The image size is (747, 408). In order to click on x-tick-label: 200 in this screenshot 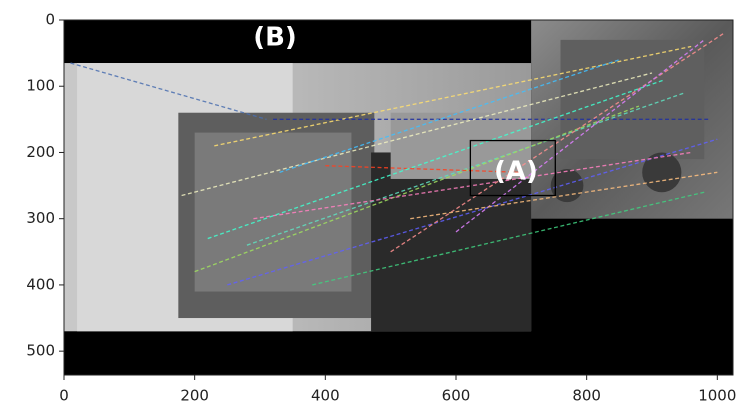, I will do `click(194, 396)`.